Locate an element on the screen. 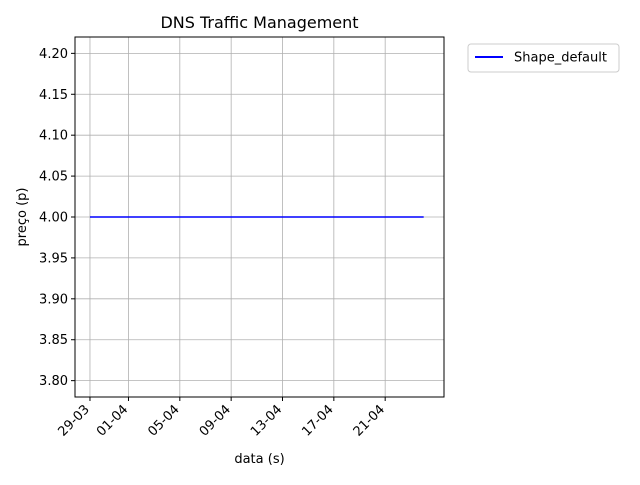 This screenshot has height=485, width=640. y-axis-label: preço (p) is located at coordinates (22, 217).